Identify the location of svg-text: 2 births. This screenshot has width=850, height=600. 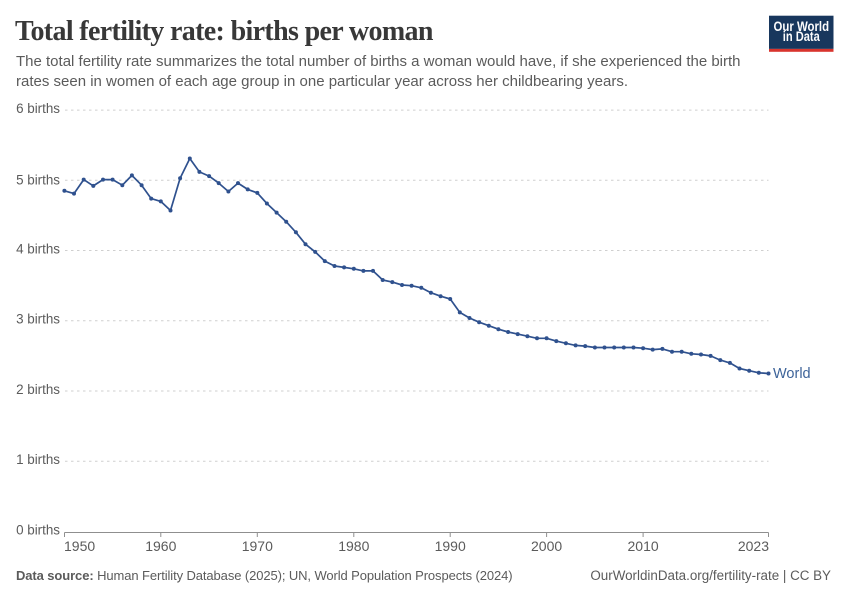
(38, 389).